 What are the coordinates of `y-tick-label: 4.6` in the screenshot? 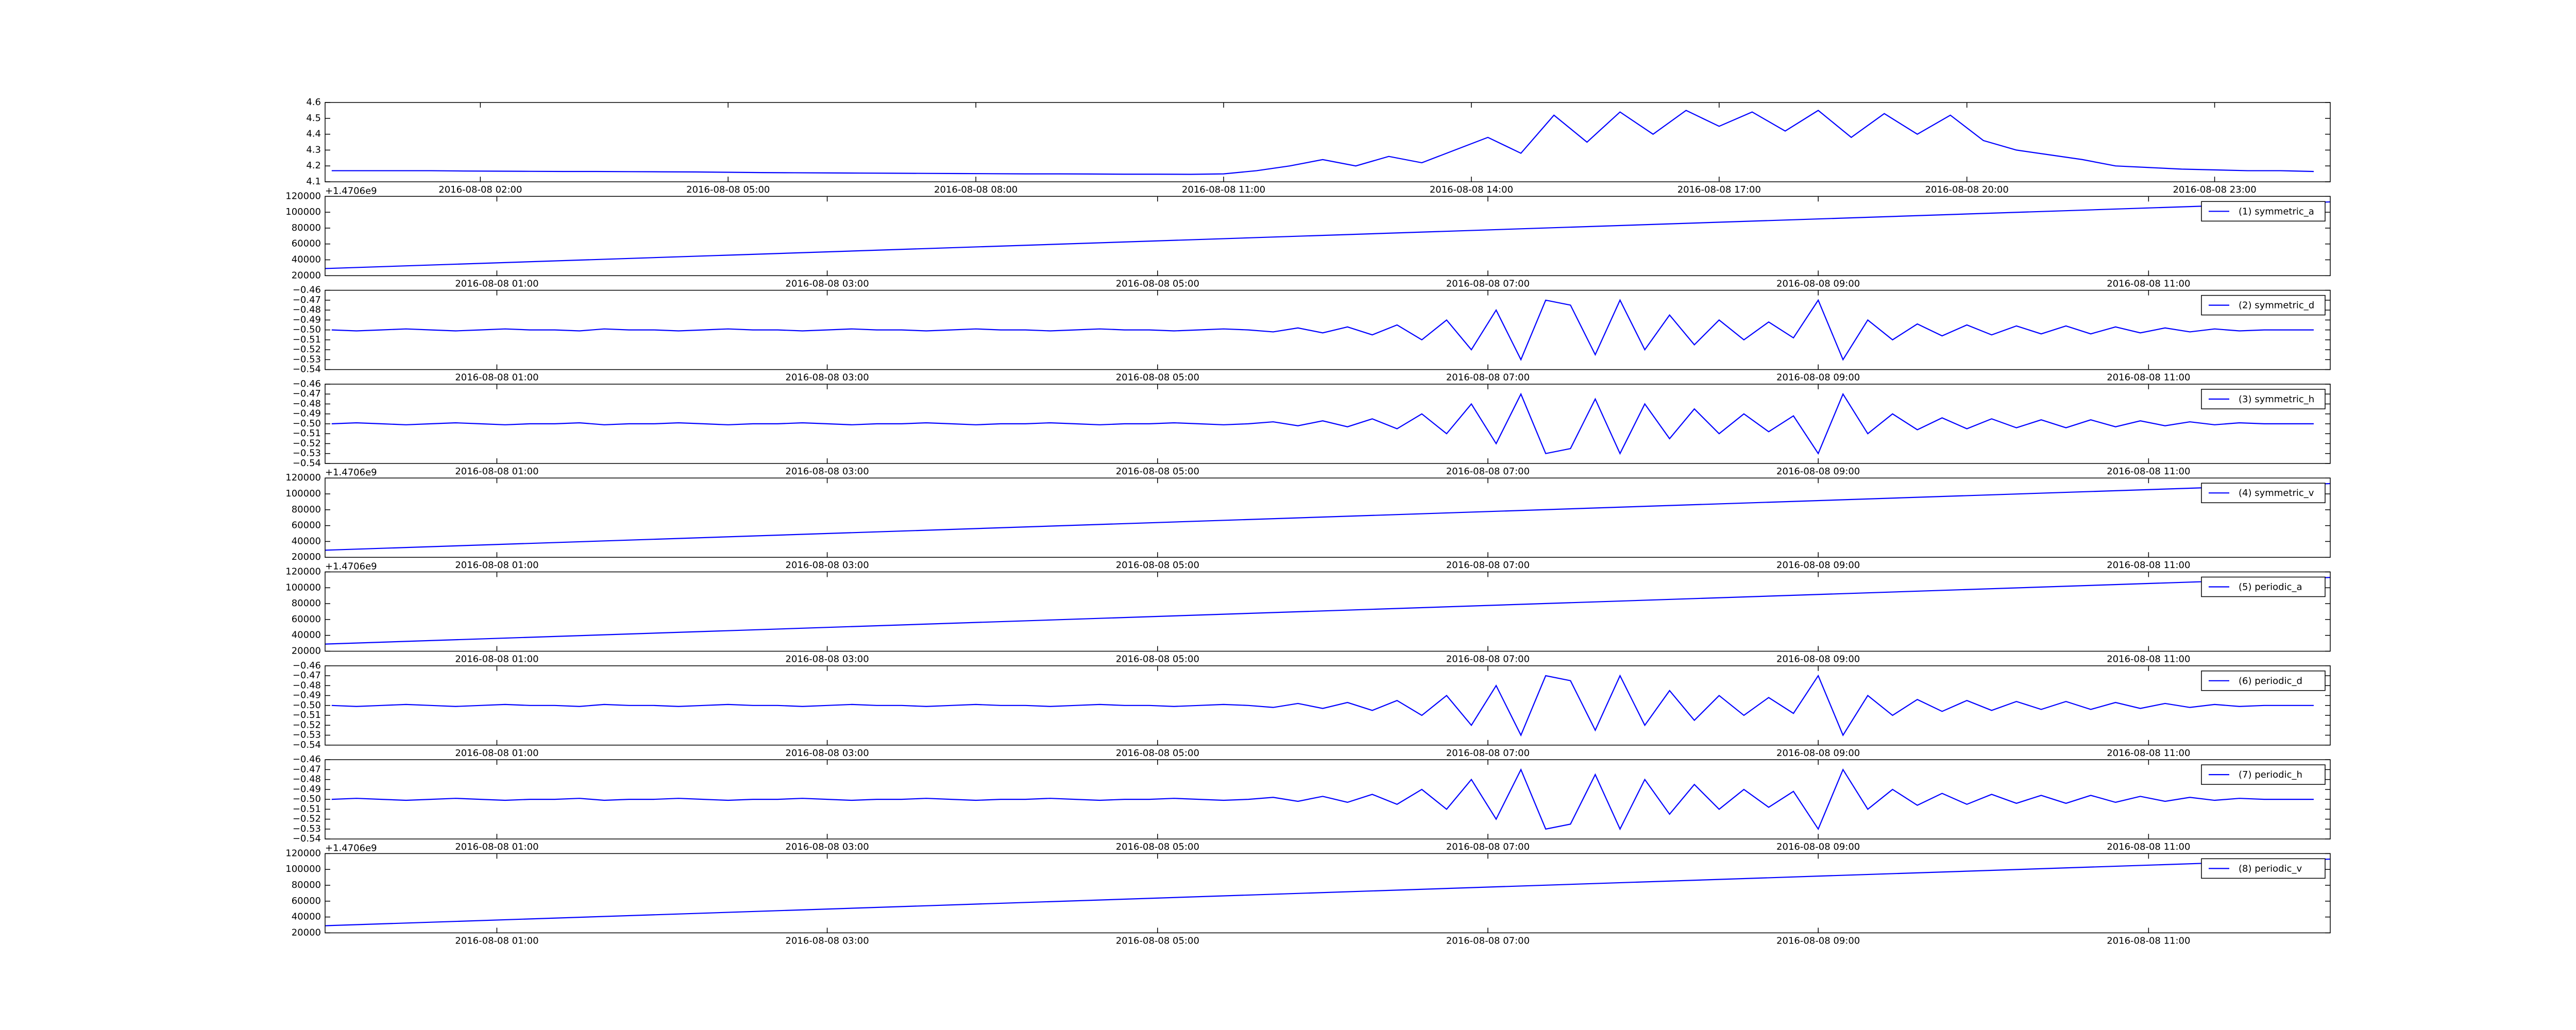 It's located at (313, 102).